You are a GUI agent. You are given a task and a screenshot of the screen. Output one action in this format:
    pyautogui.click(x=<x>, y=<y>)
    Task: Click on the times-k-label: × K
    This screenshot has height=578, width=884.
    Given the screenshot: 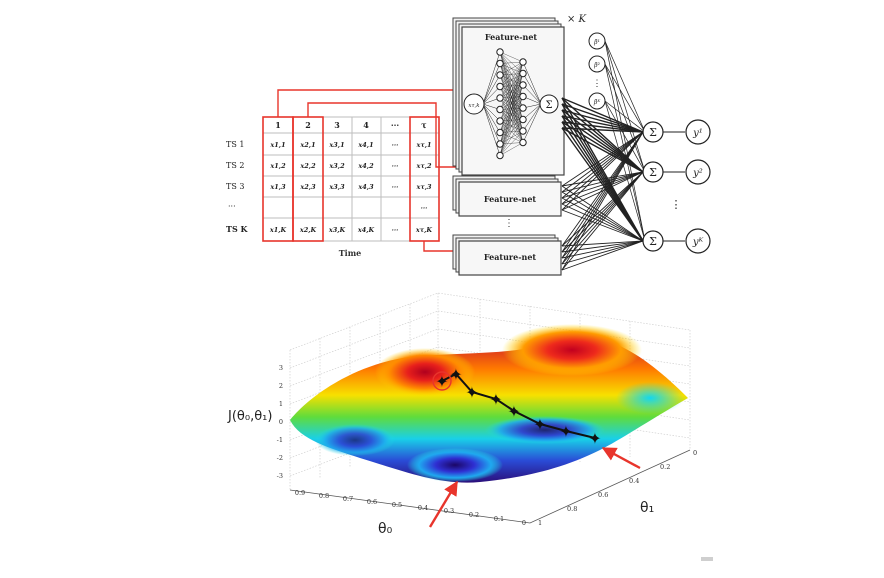 What is the action you would take?
    pyautogui.click(x=577, y=19)
    